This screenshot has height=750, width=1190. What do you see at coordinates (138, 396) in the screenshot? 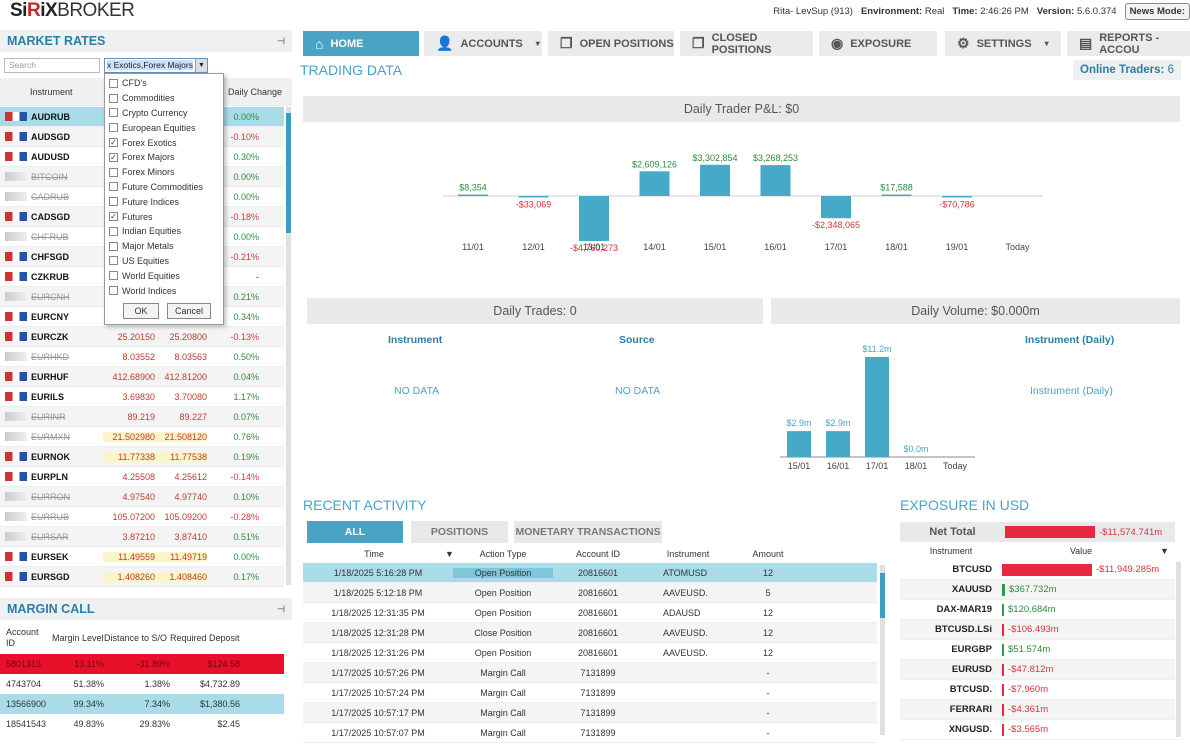
I see `bid-value: 3.69830` at bounding box center [138, 396].